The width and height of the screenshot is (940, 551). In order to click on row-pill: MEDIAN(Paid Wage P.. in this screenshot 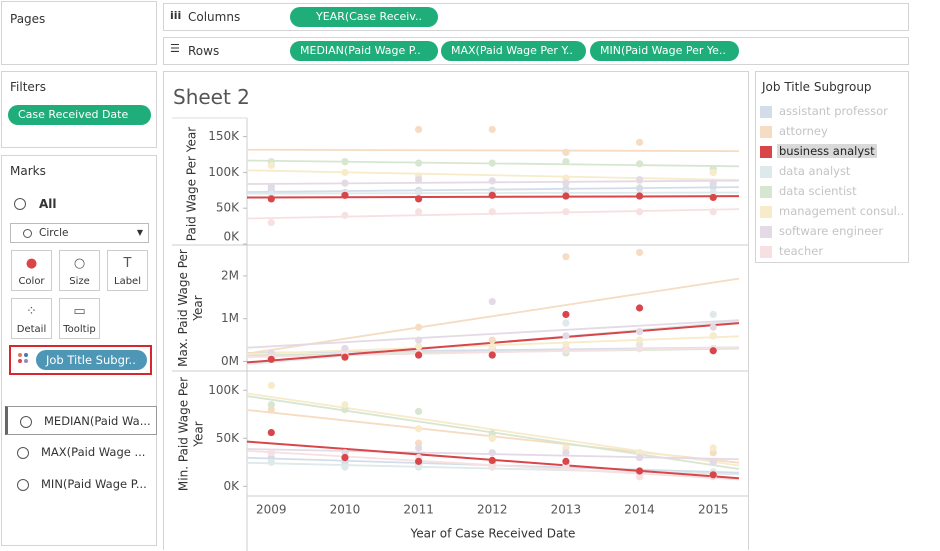, I will do `click(364, 51)`.